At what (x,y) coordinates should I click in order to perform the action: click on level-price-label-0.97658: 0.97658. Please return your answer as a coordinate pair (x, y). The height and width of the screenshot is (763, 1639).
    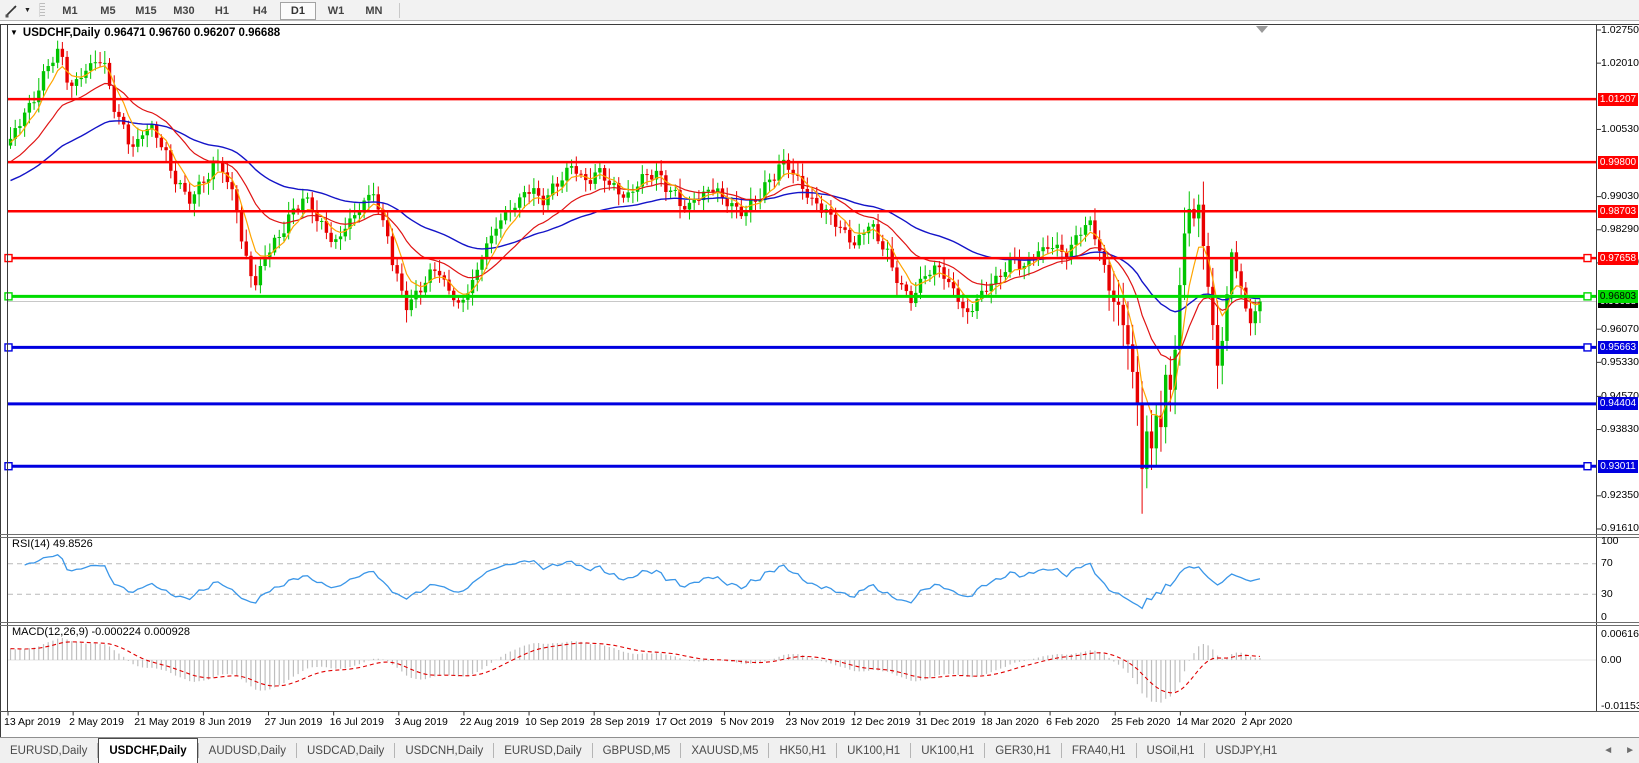
    Looking at the image, I should click on (1618, 258).